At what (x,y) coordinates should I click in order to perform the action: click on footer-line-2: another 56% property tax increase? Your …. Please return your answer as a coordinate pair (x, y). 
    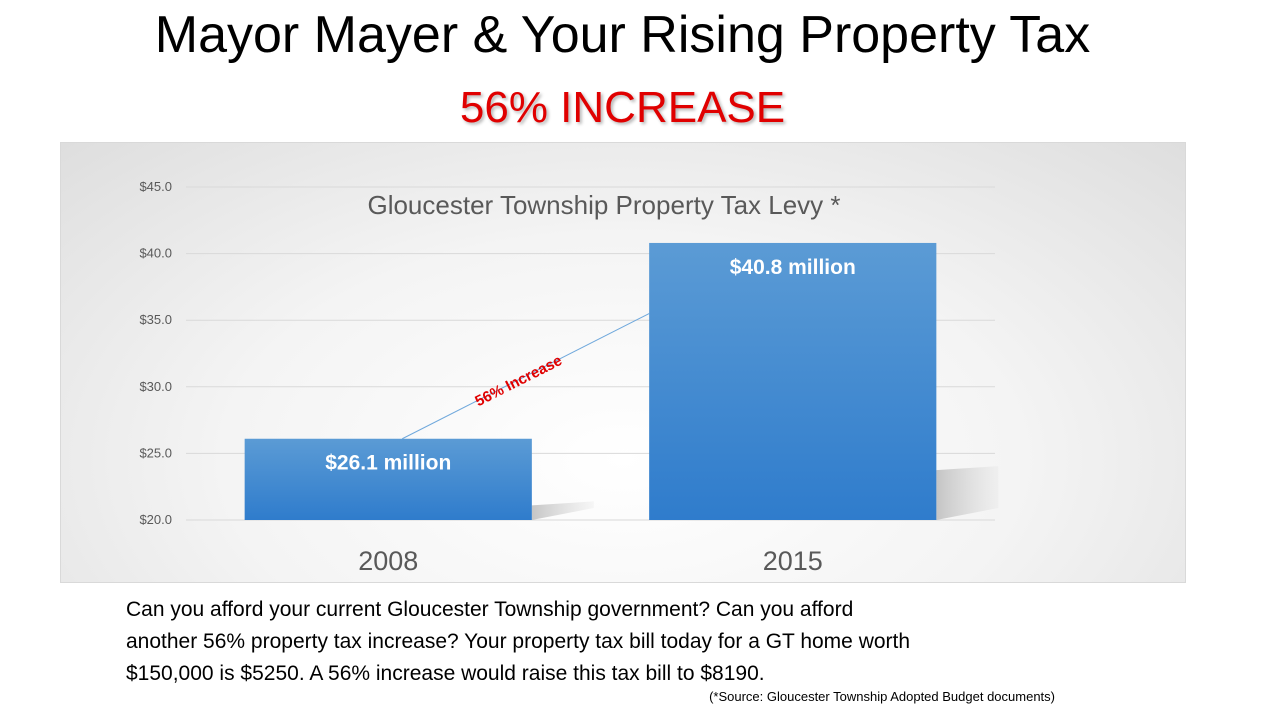
    Looking at the image, I should click on (518, 641).